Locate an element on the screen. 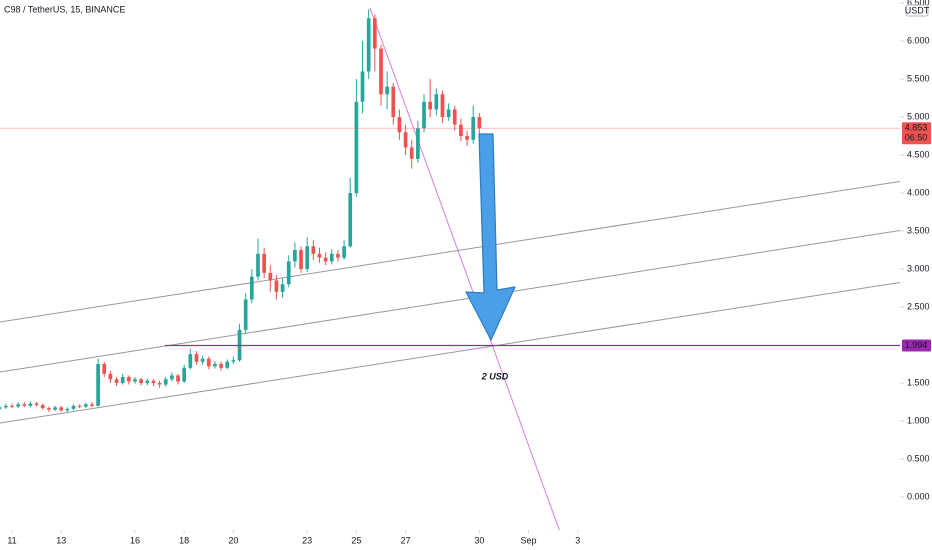  y-tick-label: 1.500 is located at coordinates (918, 382).